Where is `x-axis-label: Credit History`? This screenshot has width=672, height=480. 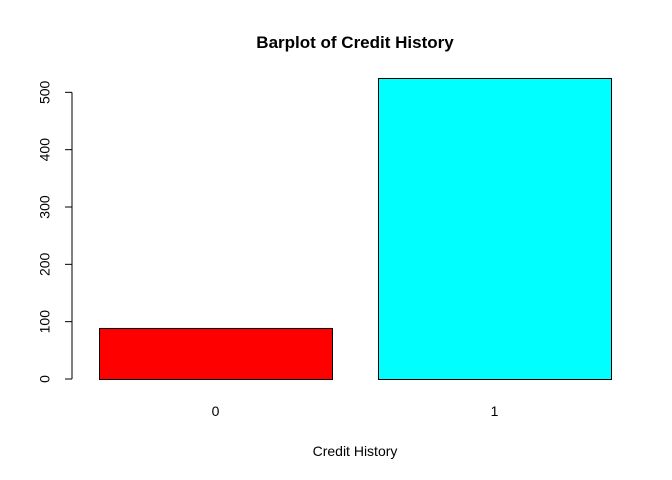
x-axis-label: Credit History is located at coordinates (355, 451).